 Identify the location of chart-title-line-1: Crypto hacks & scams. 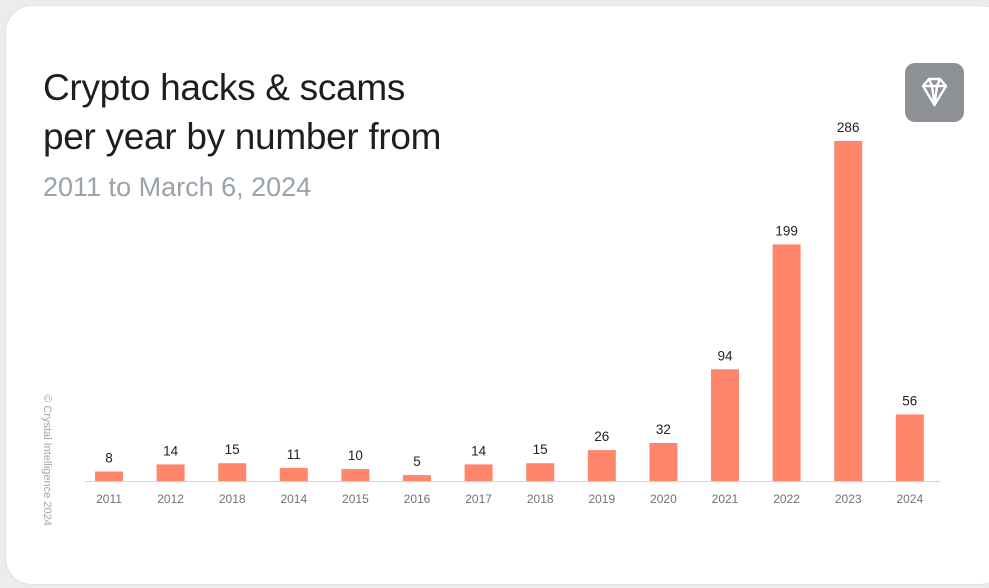
(224, 87).